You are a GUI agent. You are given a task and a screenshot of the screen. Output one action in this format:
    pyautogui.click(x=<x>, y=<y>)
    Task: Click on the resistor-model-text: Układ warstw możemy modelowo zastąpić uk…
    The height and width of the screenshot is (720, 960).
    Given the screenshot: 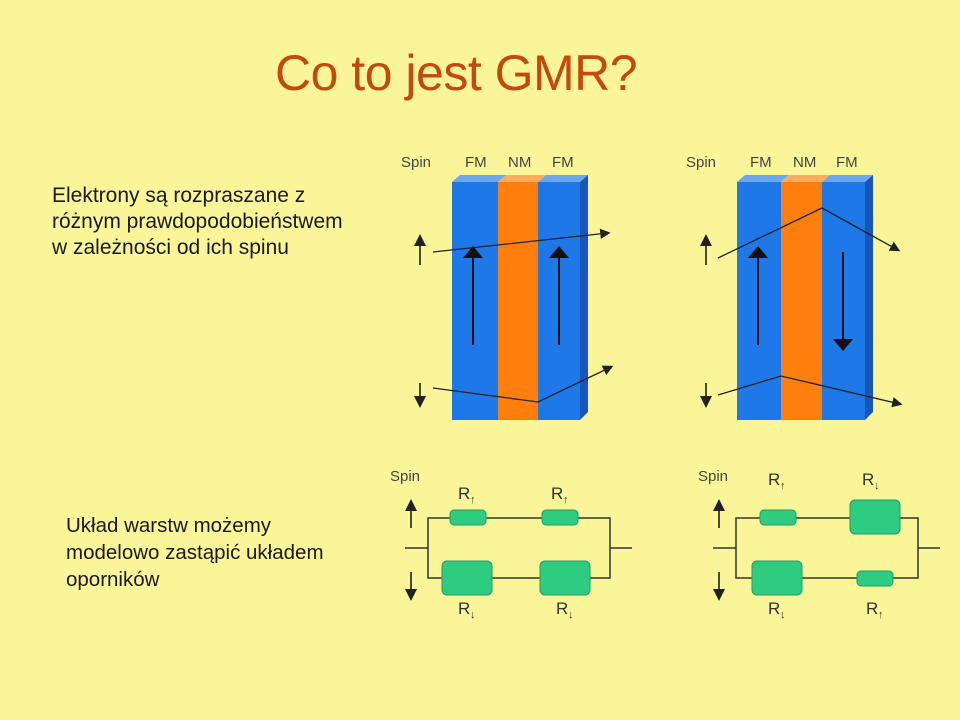 What is the action you would take?
    pyautogui.click(x=195, y=552)
    